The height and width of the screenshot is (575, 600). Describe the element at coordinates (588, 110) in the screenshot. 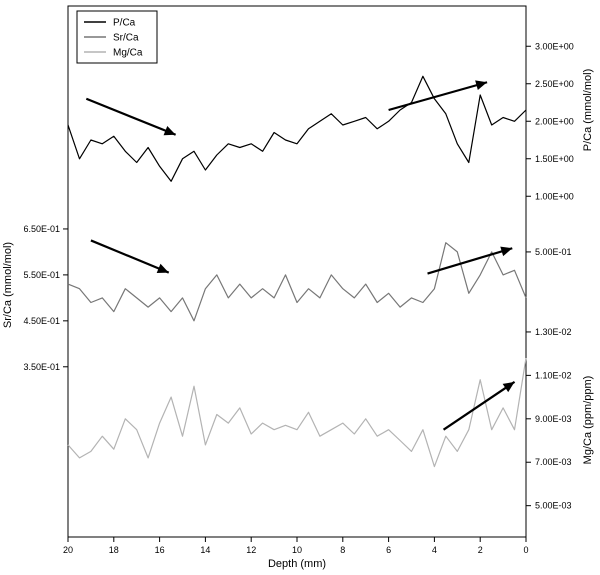

I see `y-axis-title-pca: P/Ca (mmol/mol)` at that location.